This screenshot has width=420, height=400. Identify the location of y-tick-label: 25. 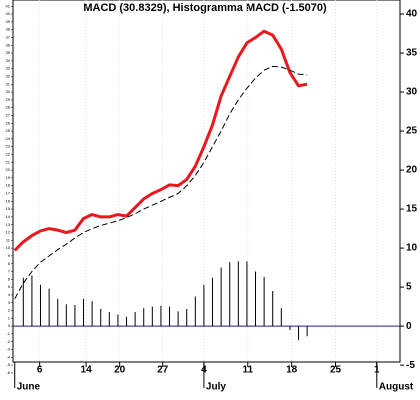
(412, 131).